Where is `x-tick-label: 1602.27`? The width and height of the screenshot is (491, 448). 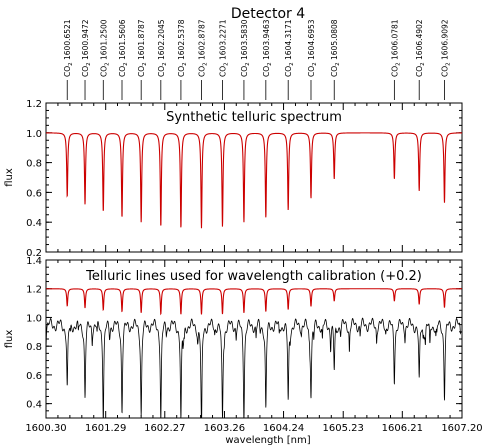 x-tick-label: 1602.27 is located at coordinates (164, 428).